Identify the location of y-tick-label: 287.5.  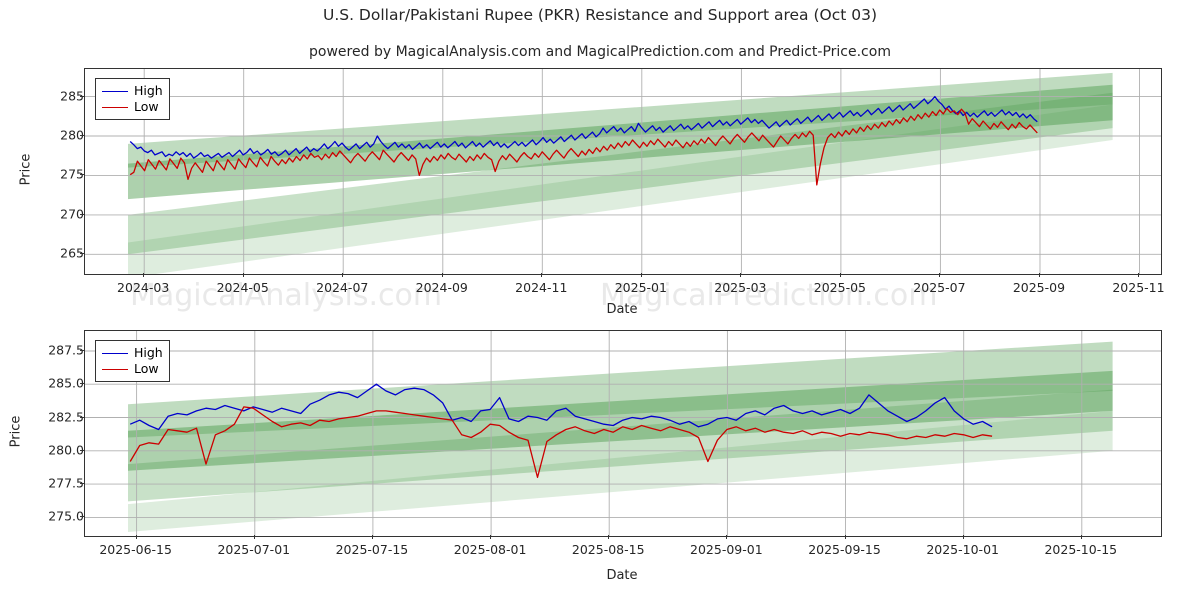
(66, 350).